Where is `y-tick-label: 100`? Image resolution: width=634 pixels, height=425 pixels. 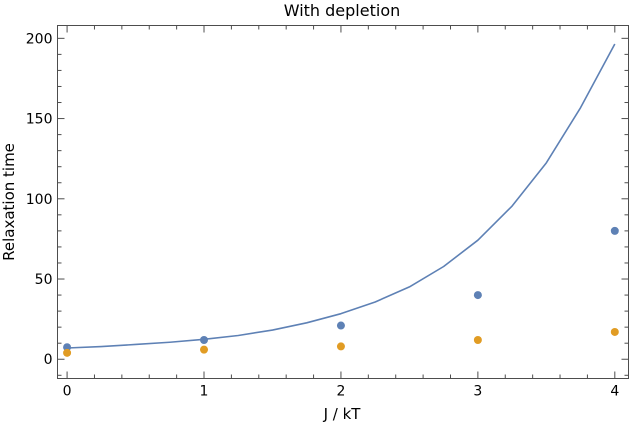 y-tick-label: 100 is located at coordinates (39, 200).